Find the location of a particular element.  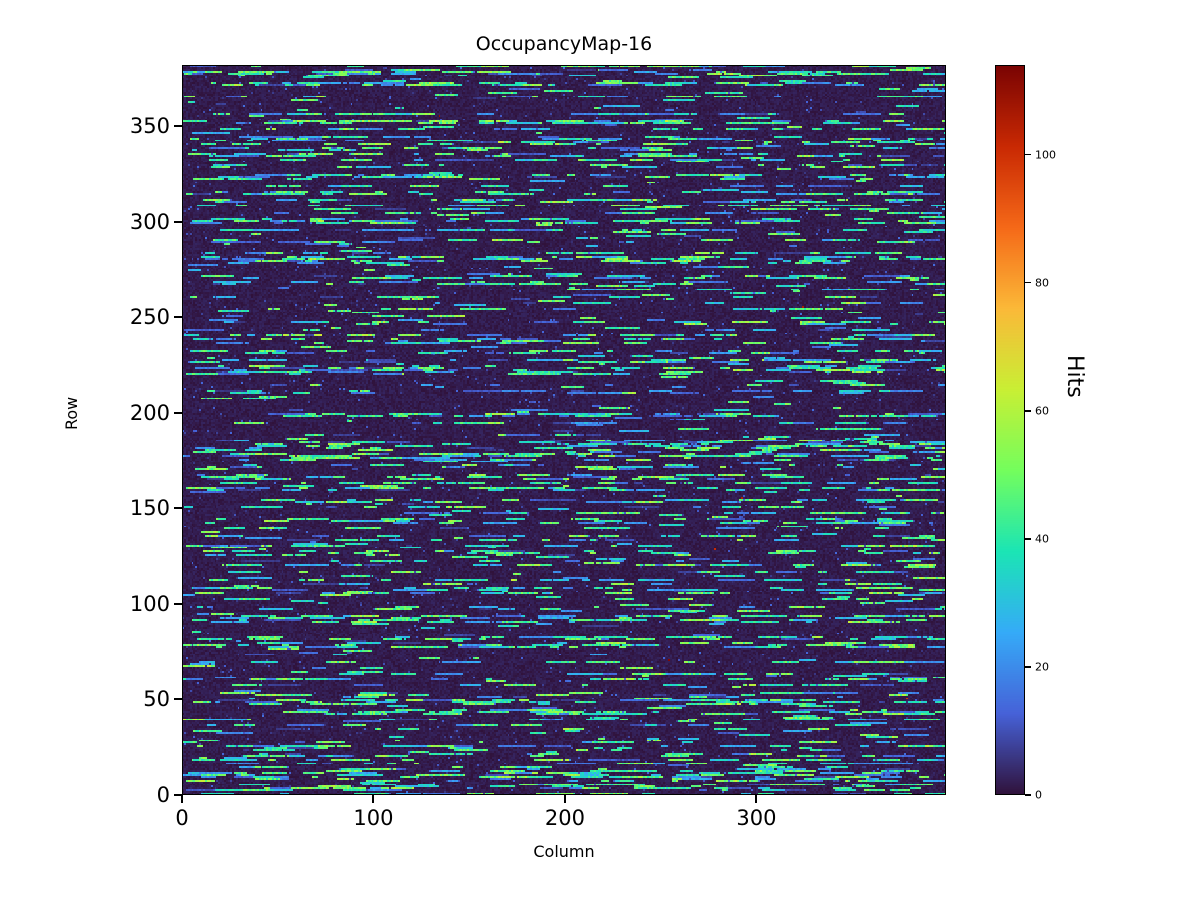

colorbar-tick-label: 80 is located at coordinates (1042, 283).